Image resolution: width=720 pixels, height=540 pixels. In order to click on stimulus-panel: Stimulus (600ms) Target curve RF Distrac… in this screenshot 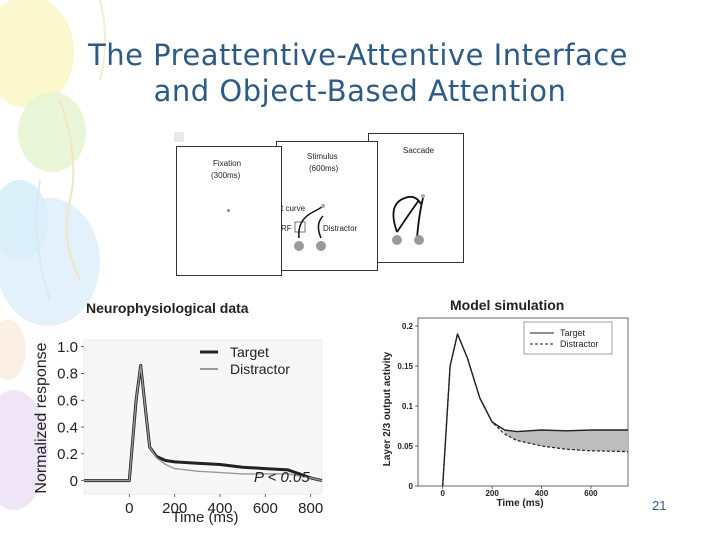, I will do `click(319, 206)`.